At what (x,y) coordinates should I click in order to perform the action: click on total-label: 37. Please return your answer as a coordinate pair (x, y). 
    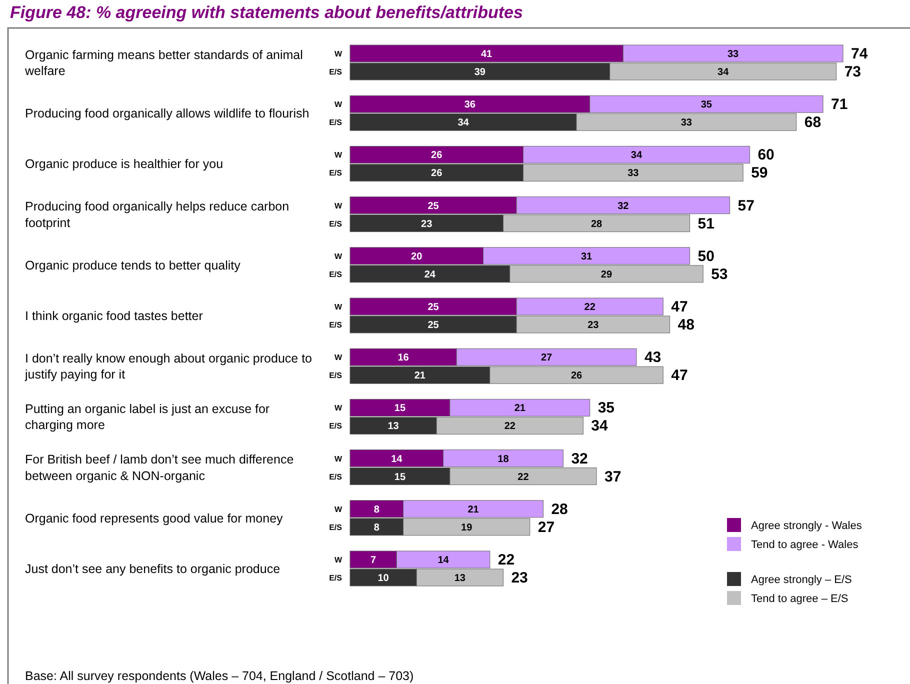
    Looking at the image, I should click on (613, 477).